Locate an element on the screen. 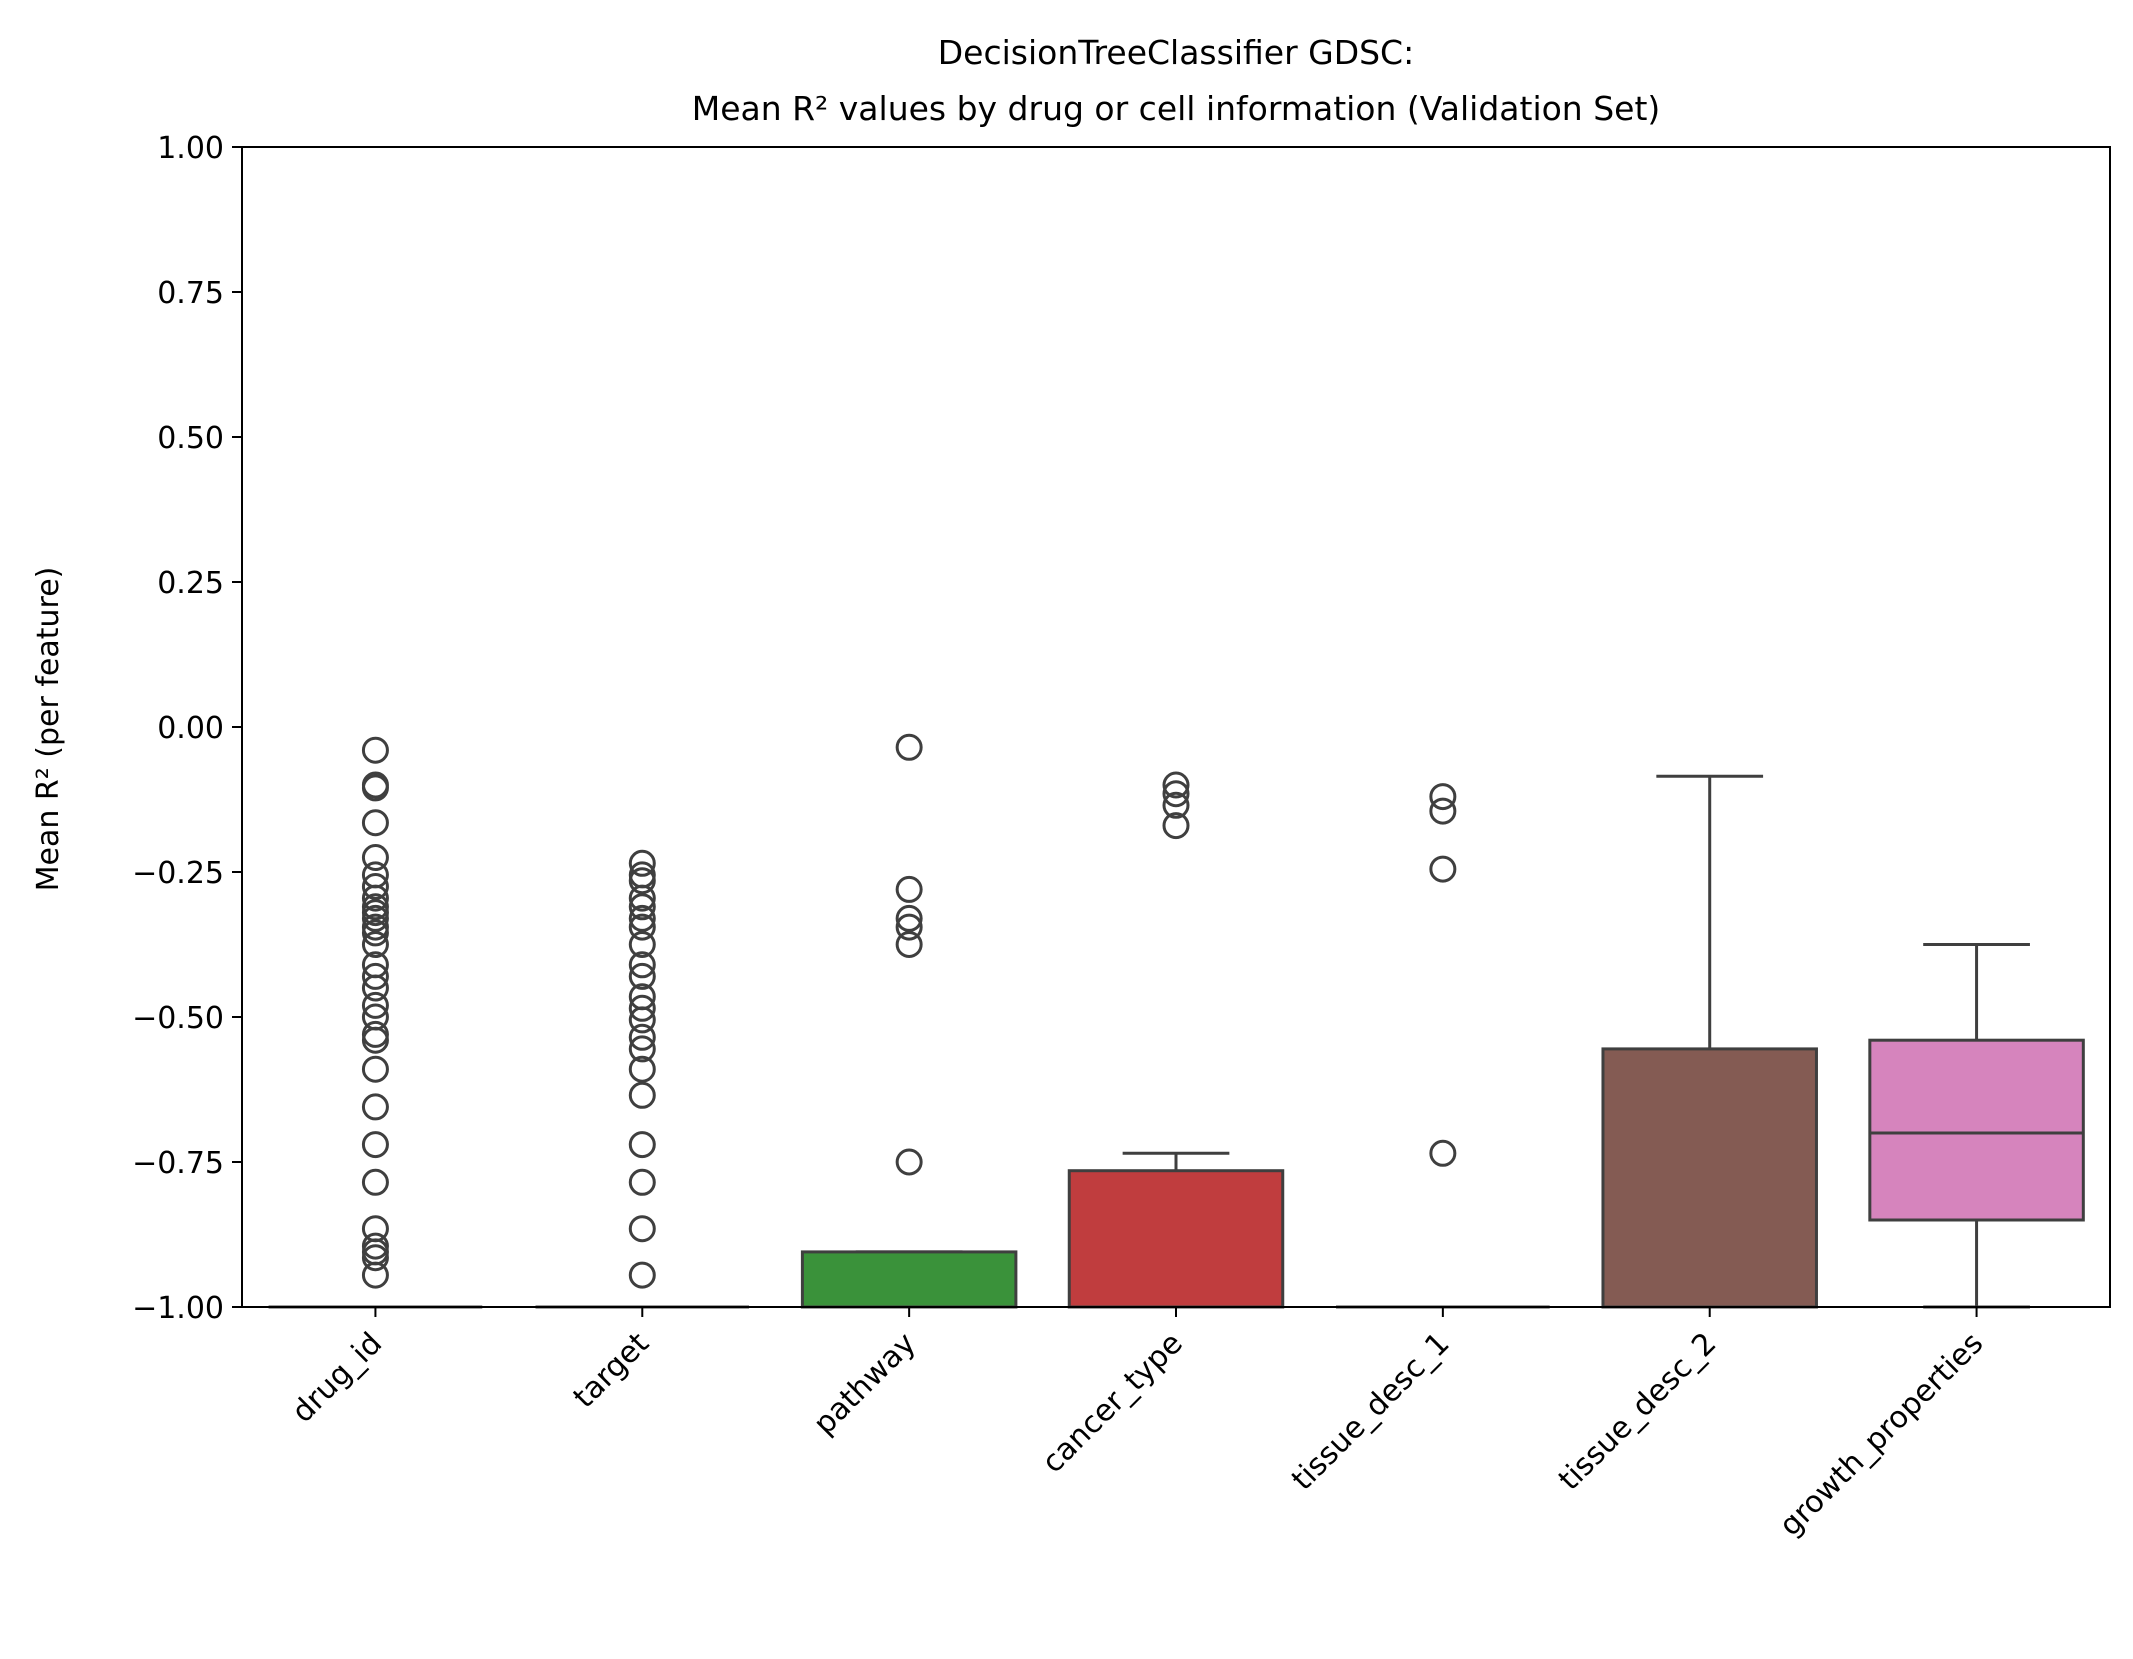 The height and width of the screenshot is (1659, 2133). y-tick-label: −0.25 is located at coordinates (178, 873).